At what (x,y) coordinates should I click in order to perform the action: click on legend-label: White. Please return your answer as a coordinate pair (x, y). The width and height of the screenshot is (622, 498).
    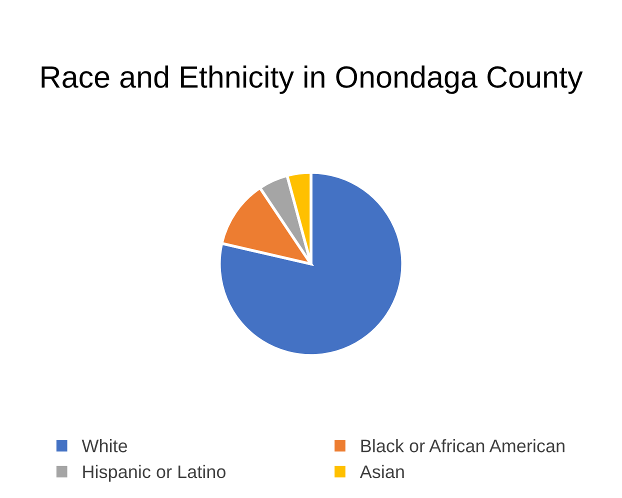
    Looking at the image, I should click on (105, 445).